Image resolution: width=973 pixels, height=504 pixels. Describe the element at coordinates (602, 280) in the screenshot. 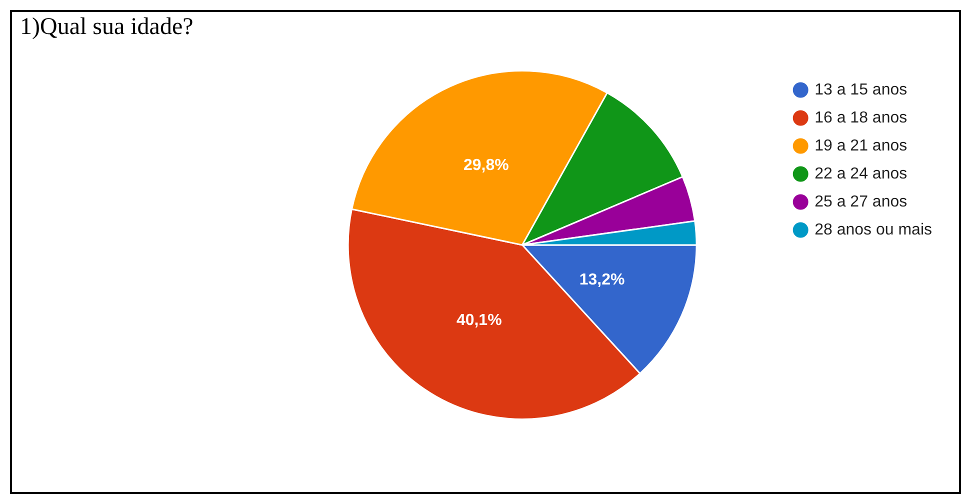

I see `data-label: 13,2%` at that location.